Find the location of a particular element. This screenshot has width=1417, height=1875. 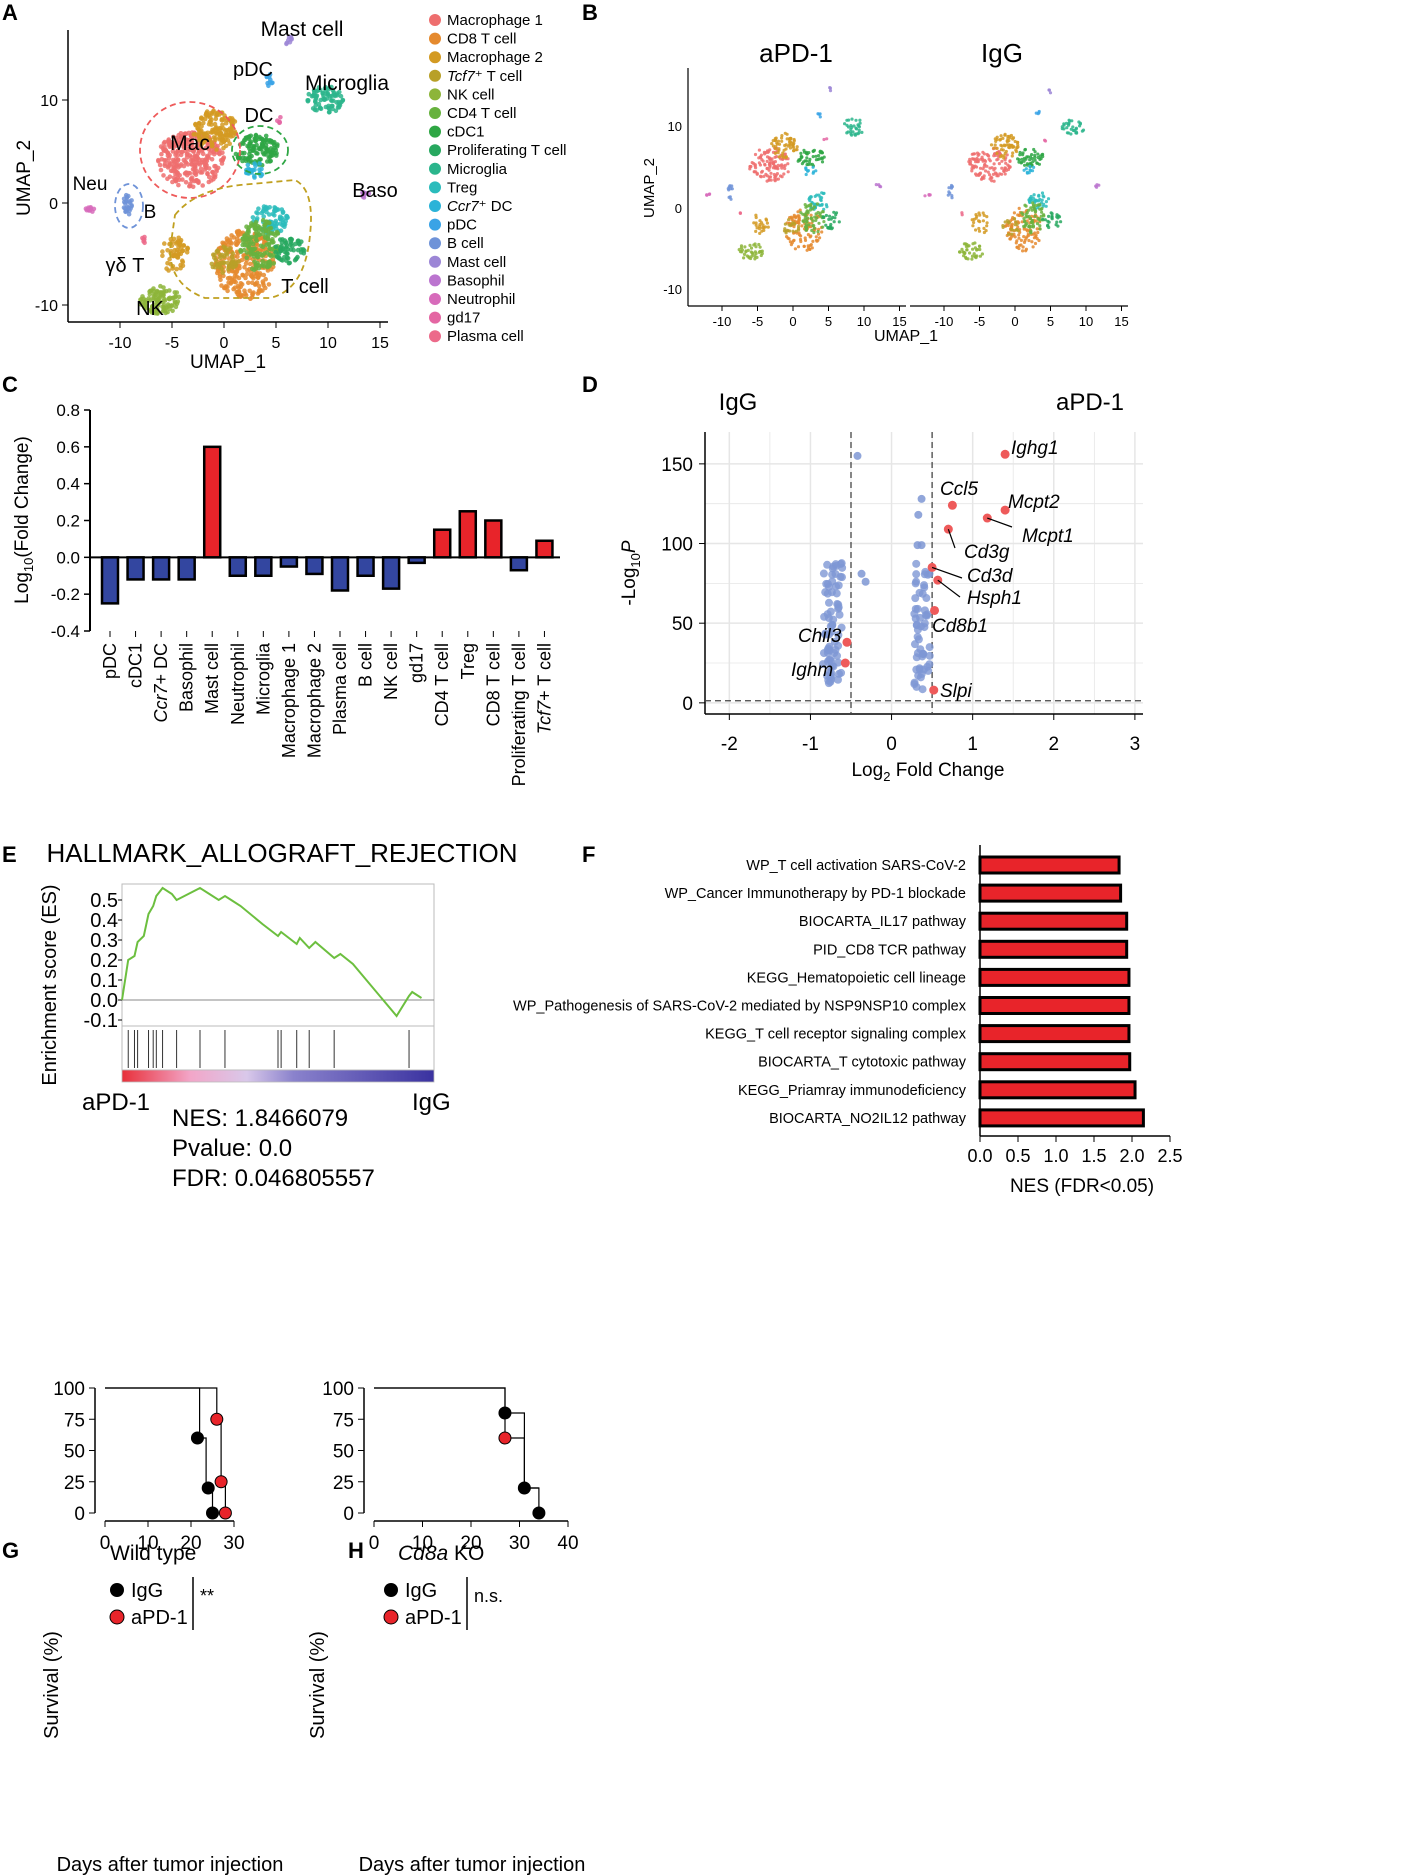

survival-xtick-label: 20 is located at coordinates (190, 1543).